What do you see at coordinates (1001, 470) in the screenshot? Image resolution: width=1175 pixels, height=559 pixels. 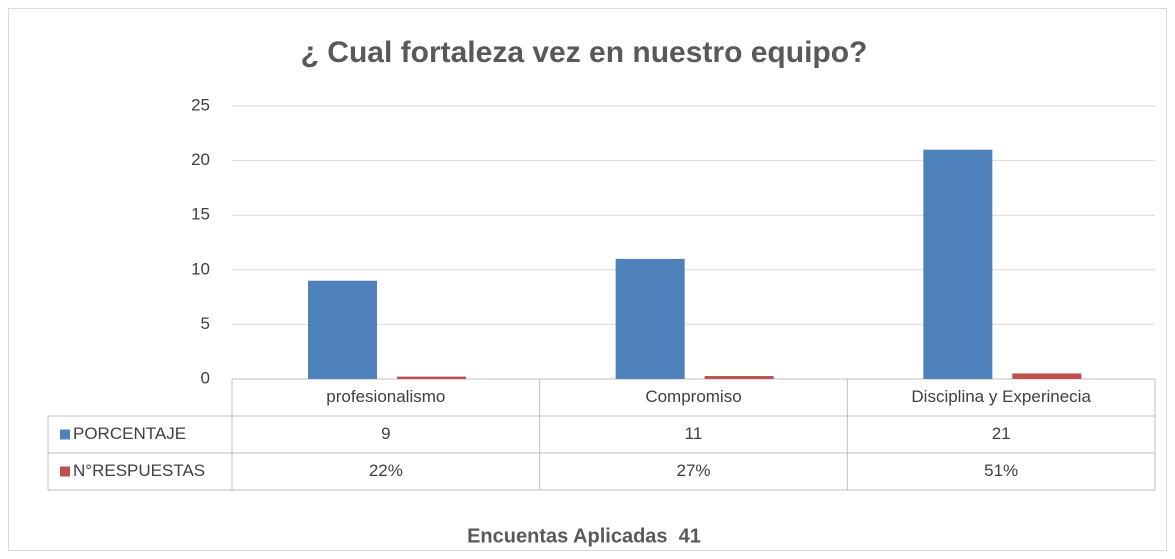 I see `table-value: 51%` at bounding box center [1001, 470].